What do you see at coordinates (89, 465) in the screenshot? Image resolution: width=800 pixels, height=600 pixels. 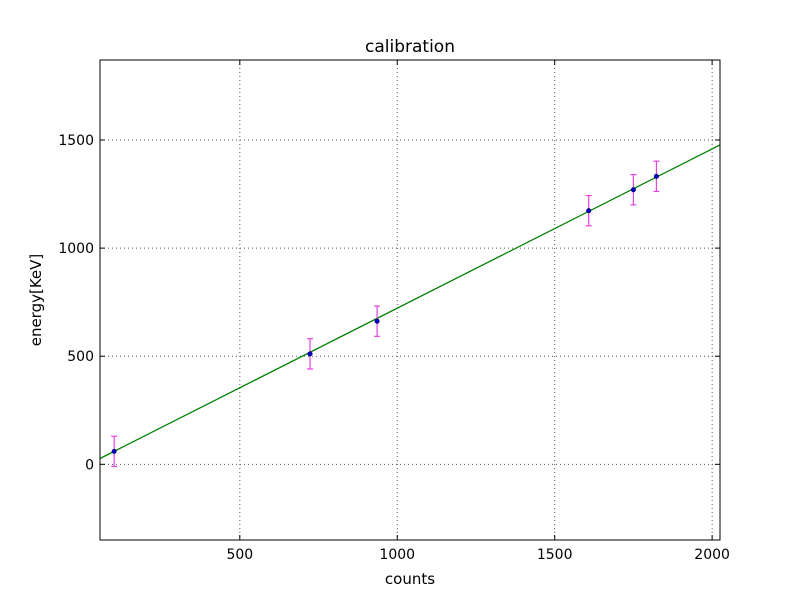 I see `y-tick-label: 0` at bounding box center [89, 465].